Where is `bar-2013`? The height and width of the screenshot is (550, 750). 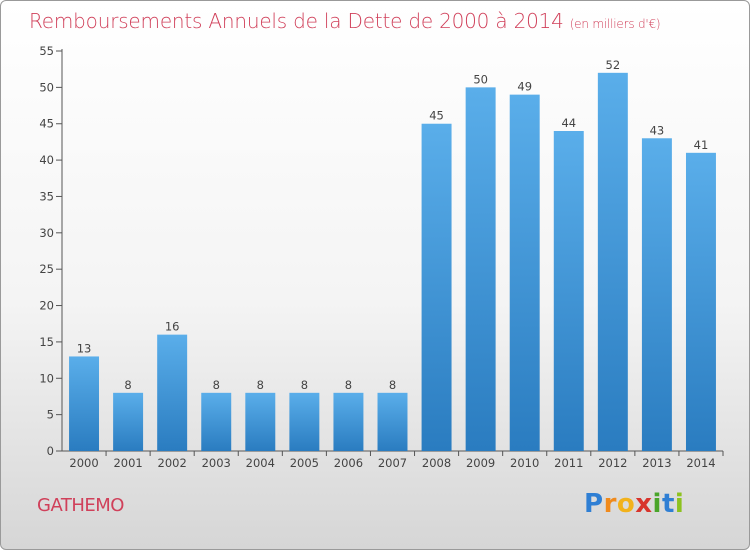
bar-2013 is located at coordinates (656, 295).